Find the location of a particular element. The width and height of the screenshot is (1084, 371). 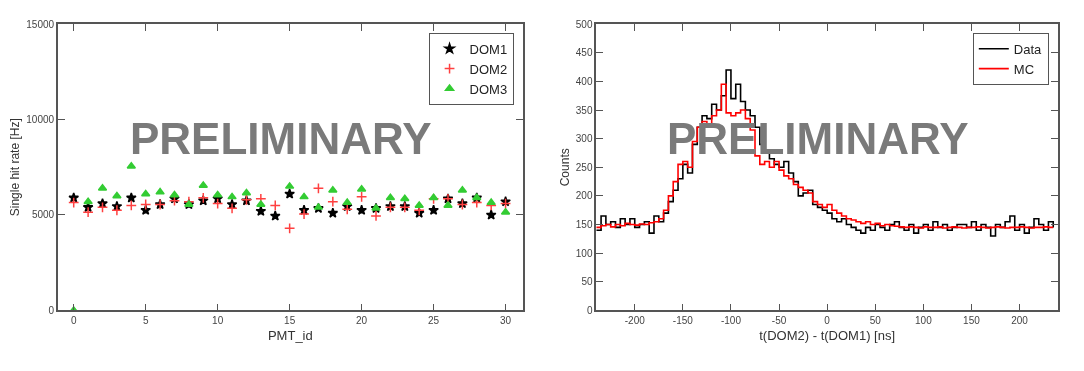

y-tick-label: 150 is located at coordinates (584, 225).